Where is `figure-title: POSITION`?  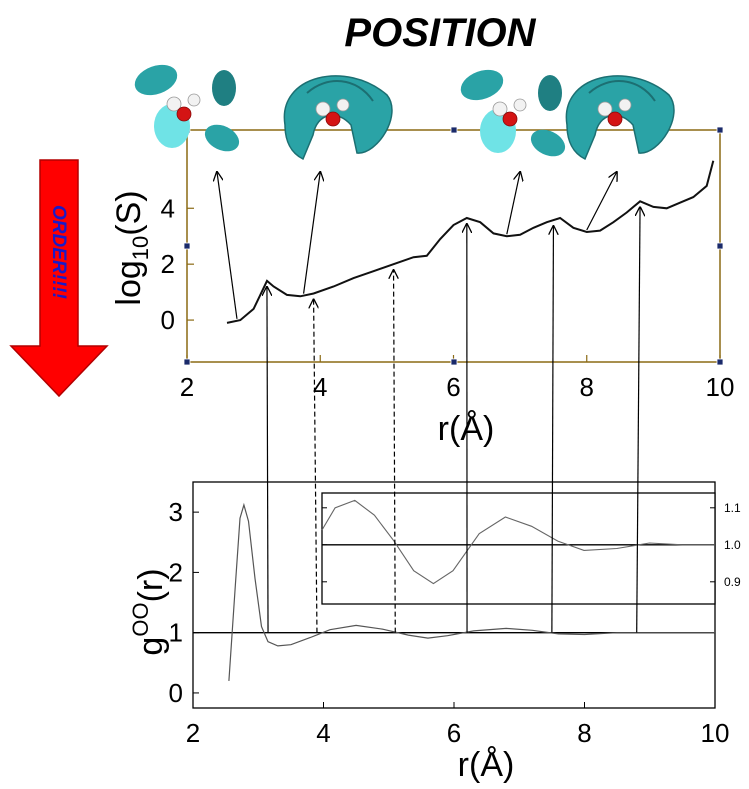 figure-title: POSITION is located at coordinates (440, 33).